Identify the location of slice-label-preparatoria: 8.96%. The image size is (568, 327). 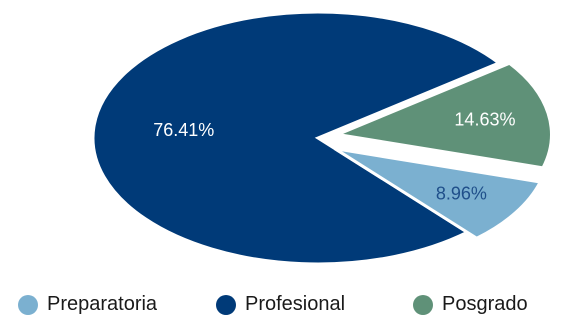
(461, 193).